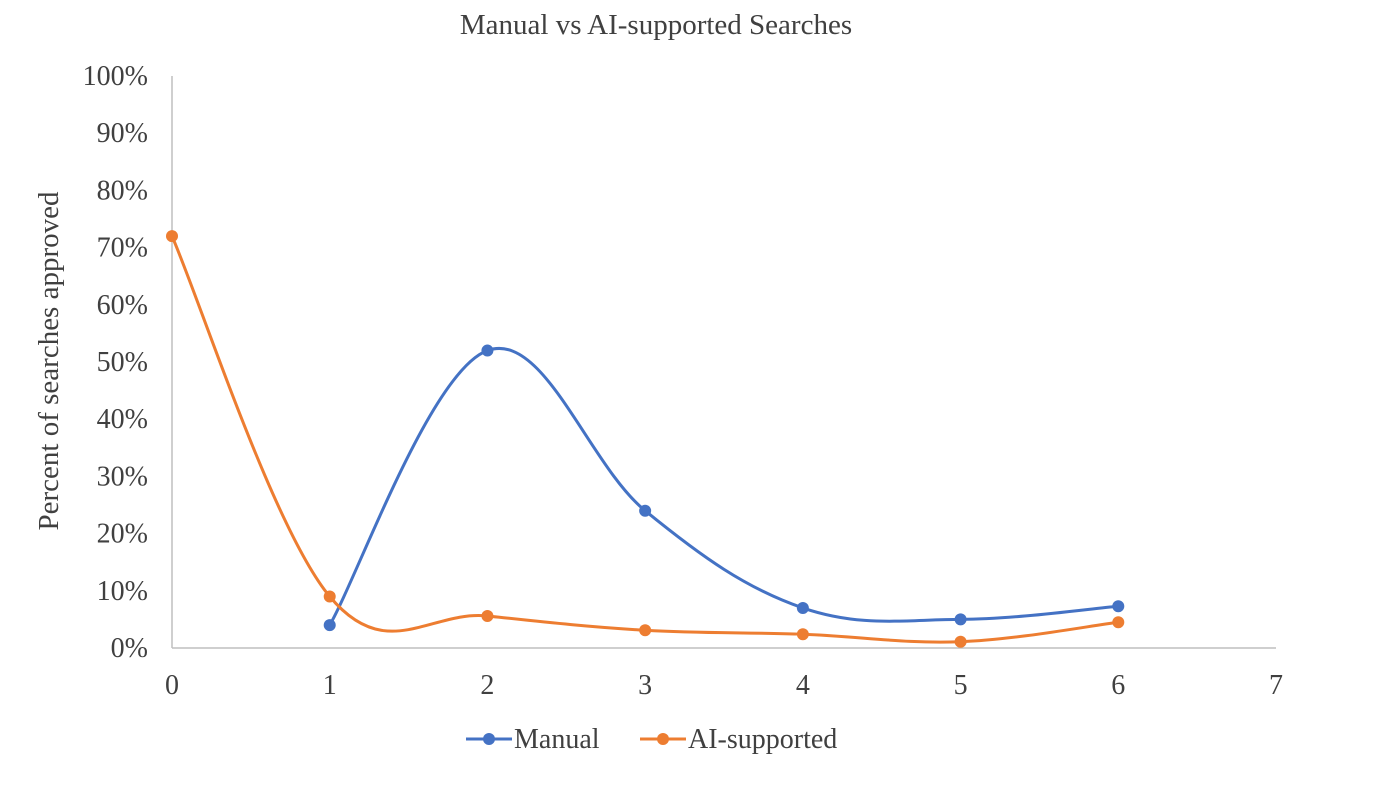 This screenshot has width=1378, height=800. Describe the element at coordinates (487, 685) in the screenshot. I see `x-tick-label: 2` at that location.